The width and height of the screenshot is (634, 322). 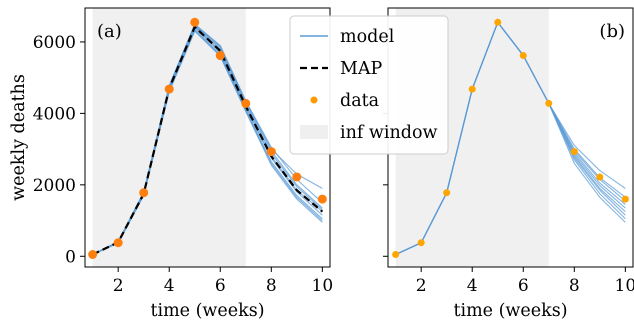 What do you see at coordinates (54, 114) in the screenshot?
I see `y-tick-label-a-4000: 4000` at bounding box center [54, 114].